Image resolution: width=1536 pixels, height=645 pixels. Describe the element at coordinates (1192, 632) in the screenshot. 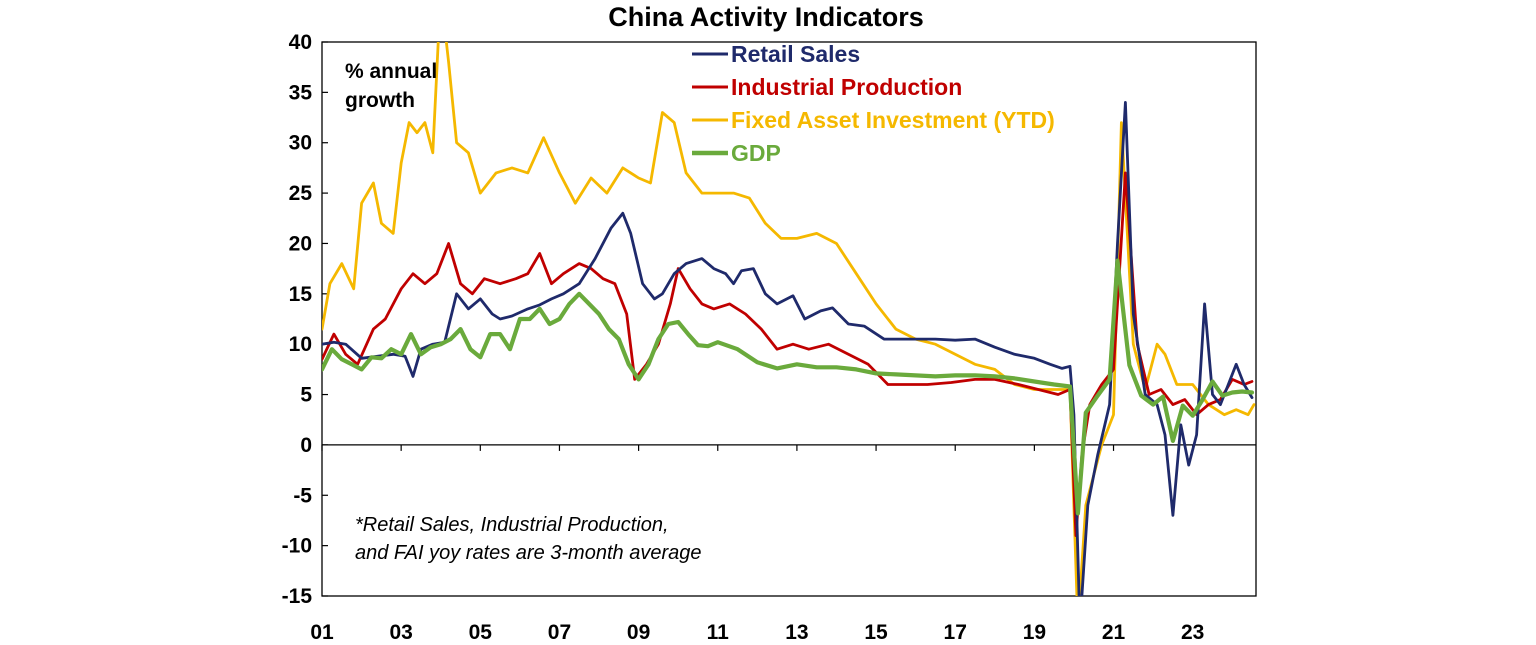

I see `x-tick-label: 23` at that location.